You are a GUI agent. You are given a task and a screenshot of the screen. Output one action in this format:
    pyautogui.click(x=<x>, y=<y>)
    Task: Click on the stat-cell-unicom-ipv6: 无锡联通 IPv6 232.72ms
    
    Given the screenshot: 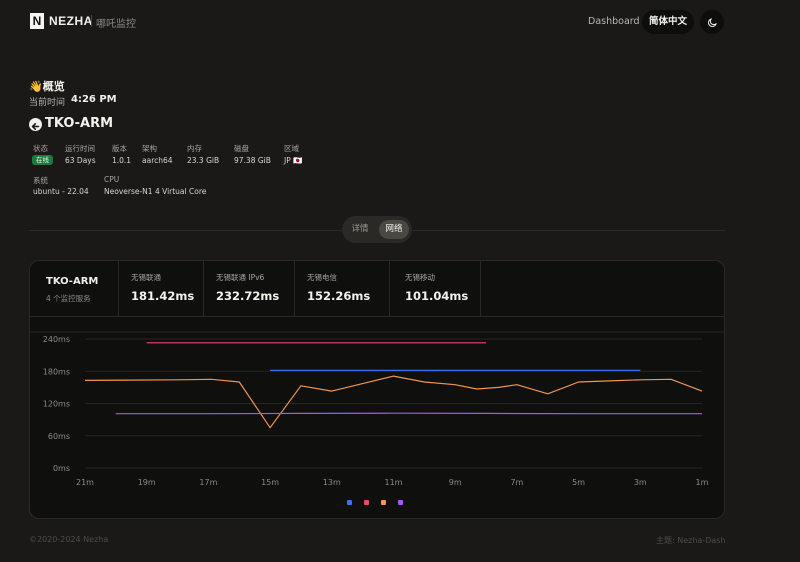 What is the action you would take?
    pyautogui.click(x=249, y=289)
    